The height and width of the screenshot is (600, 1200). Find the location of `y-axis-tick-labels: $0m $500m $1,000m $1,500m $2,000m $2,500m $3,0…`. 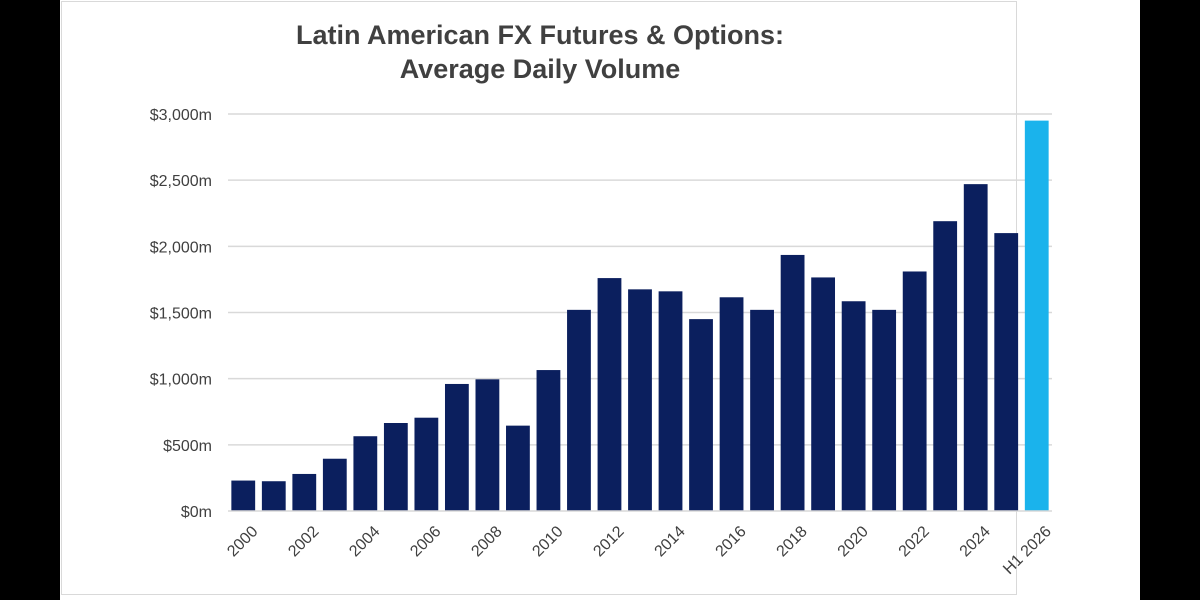

y-axis-tick-labels: $0m $500m $1,000m $1,500m $2,000m $2,500m $3,0… is located at coordinates (181, 314).